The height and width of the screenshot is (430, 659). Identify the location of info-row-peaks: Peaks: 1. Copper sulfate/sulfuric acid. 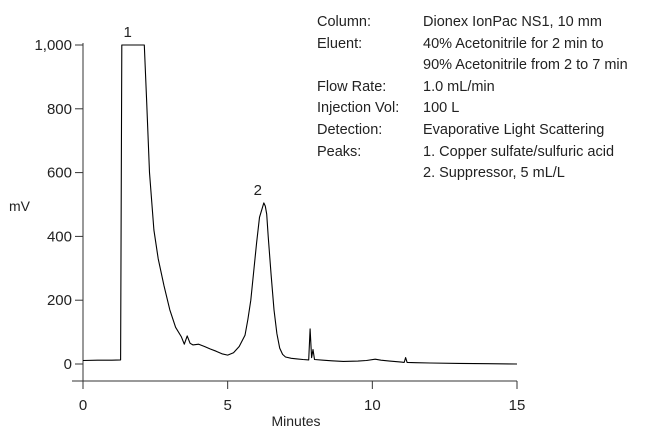
(472, 153).